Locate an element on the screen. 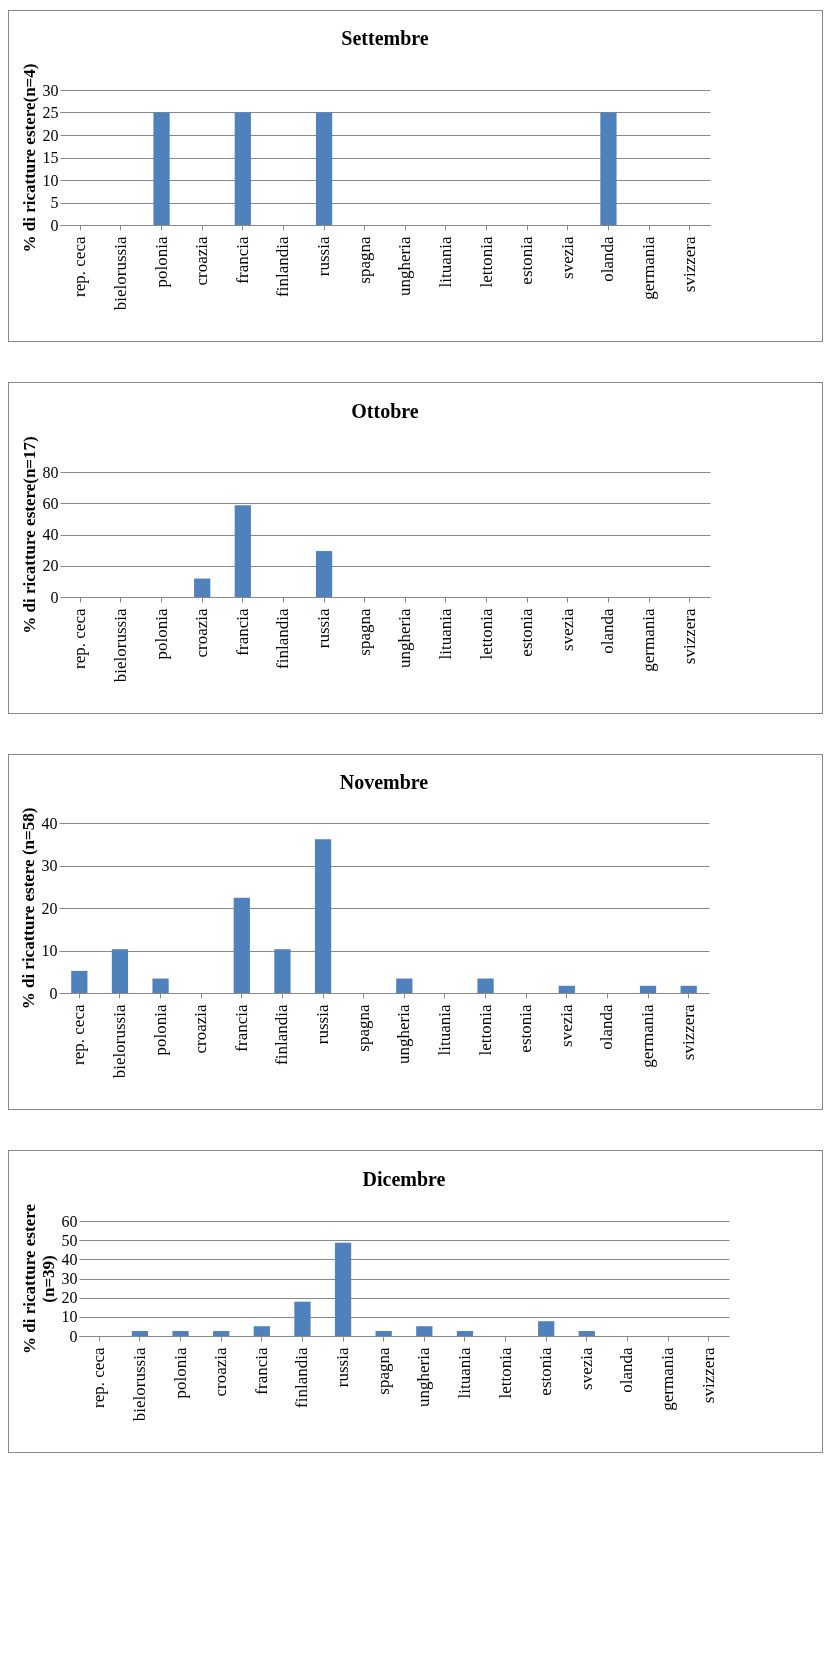 This screenshot has height=1660, width=833. chart-title: Dicembre is located at coordinates (404, 1178).